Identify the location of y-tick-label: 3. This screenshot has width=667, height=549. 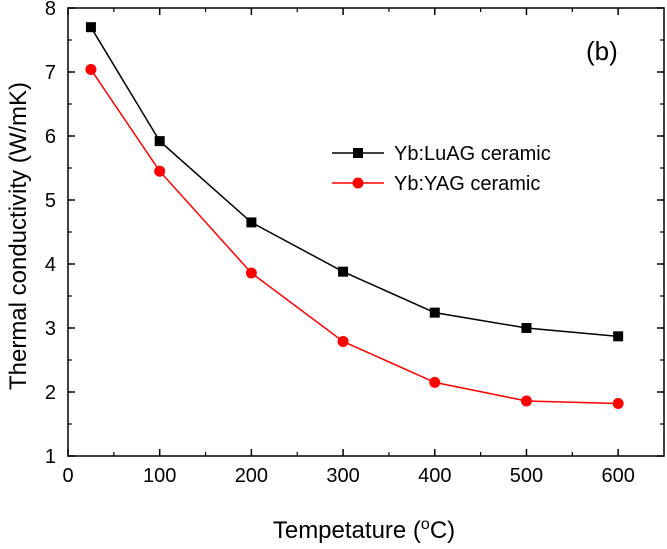
(50, 329).